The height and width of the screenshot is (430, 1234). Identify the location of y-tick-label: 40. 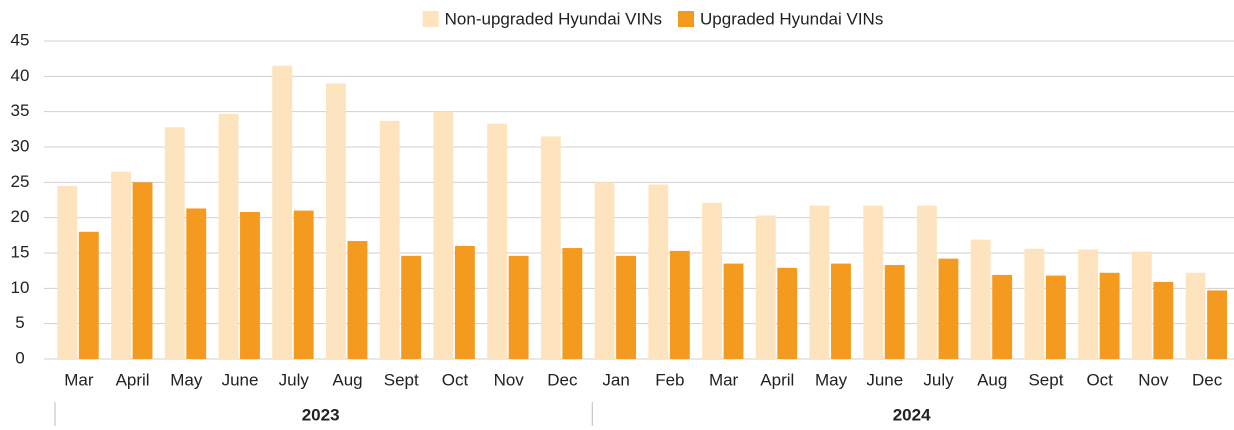
(20, 75).